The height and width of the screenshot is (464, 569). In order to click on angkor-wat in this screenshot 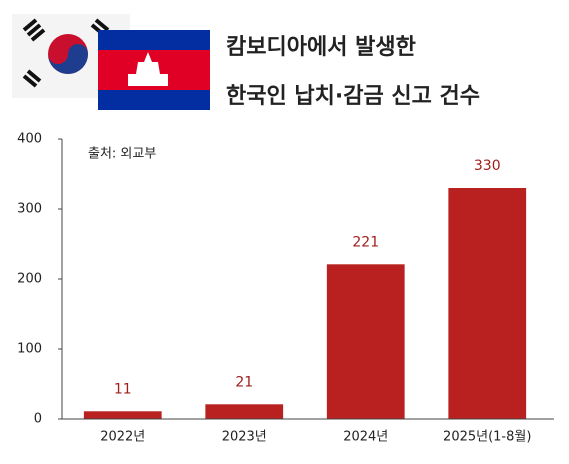, I will do `click(148, 69)`.